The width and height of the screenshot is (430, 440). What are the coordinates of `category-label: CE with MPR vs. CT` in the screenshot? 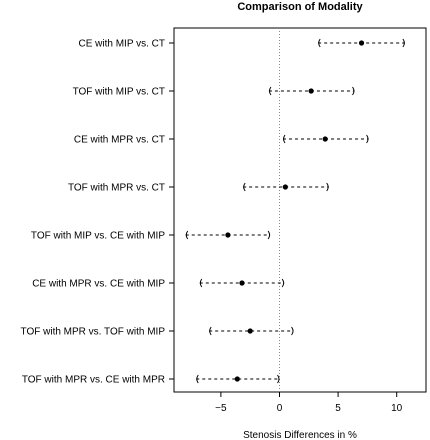 It's located at (119, 140).